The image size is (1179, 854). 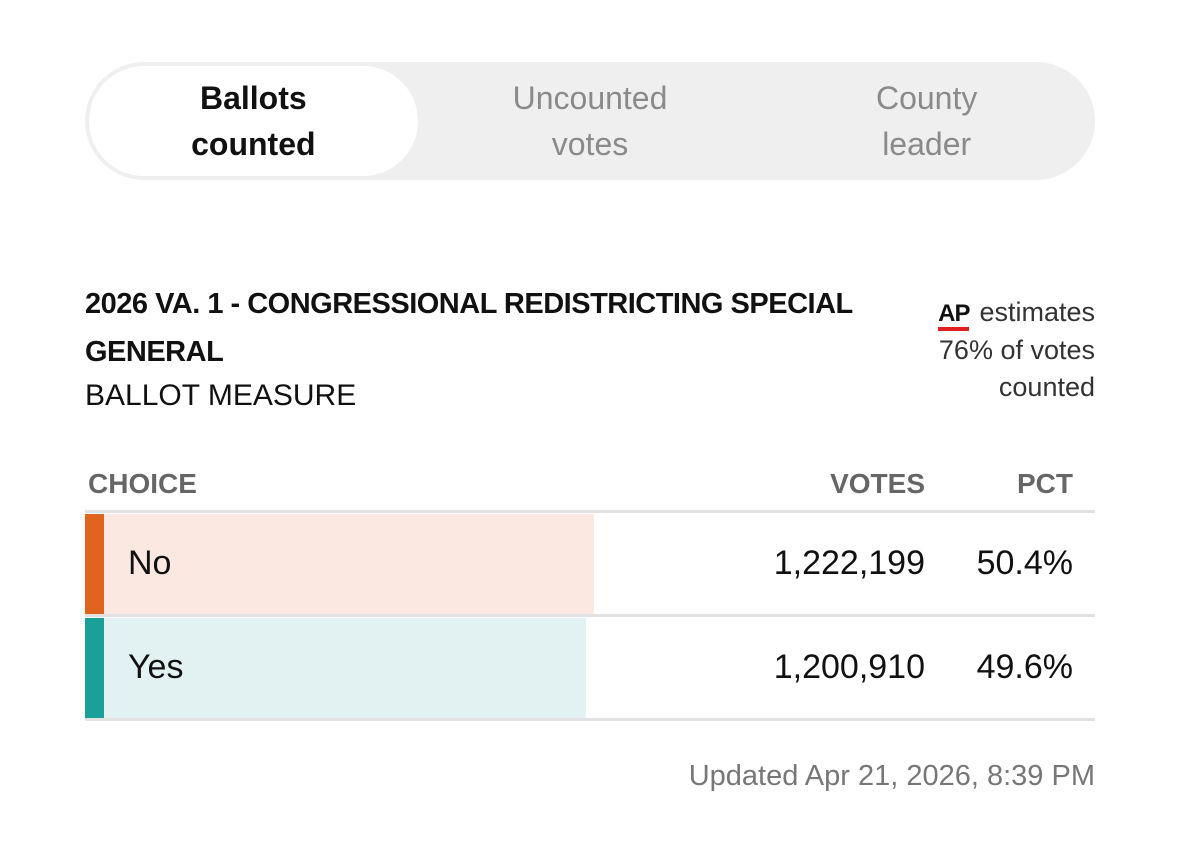 What do you see at coordinates (590, 488) in the screenshot?
I see `table-header: CHOICE VOTES PCT` at bounding box center [590, 488].